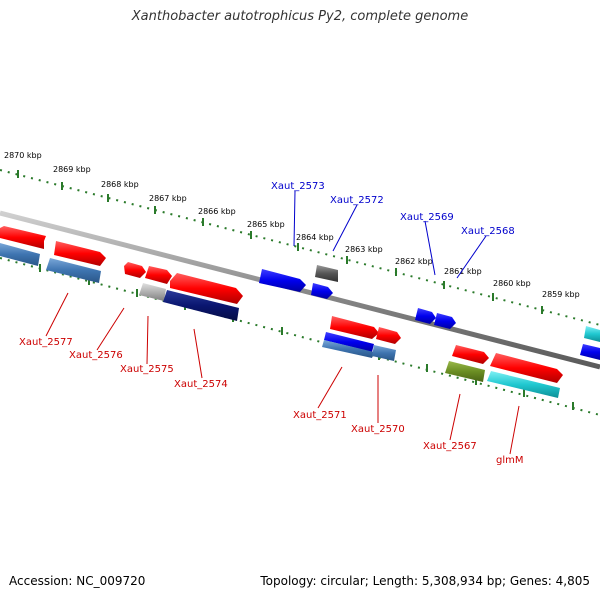 This screenshot has width=600, height=600. I want to click on top-gene-labels: Xaut_2573 Xaut_2572 Xaut_2569 Xaut_2568, so click(393, 209).